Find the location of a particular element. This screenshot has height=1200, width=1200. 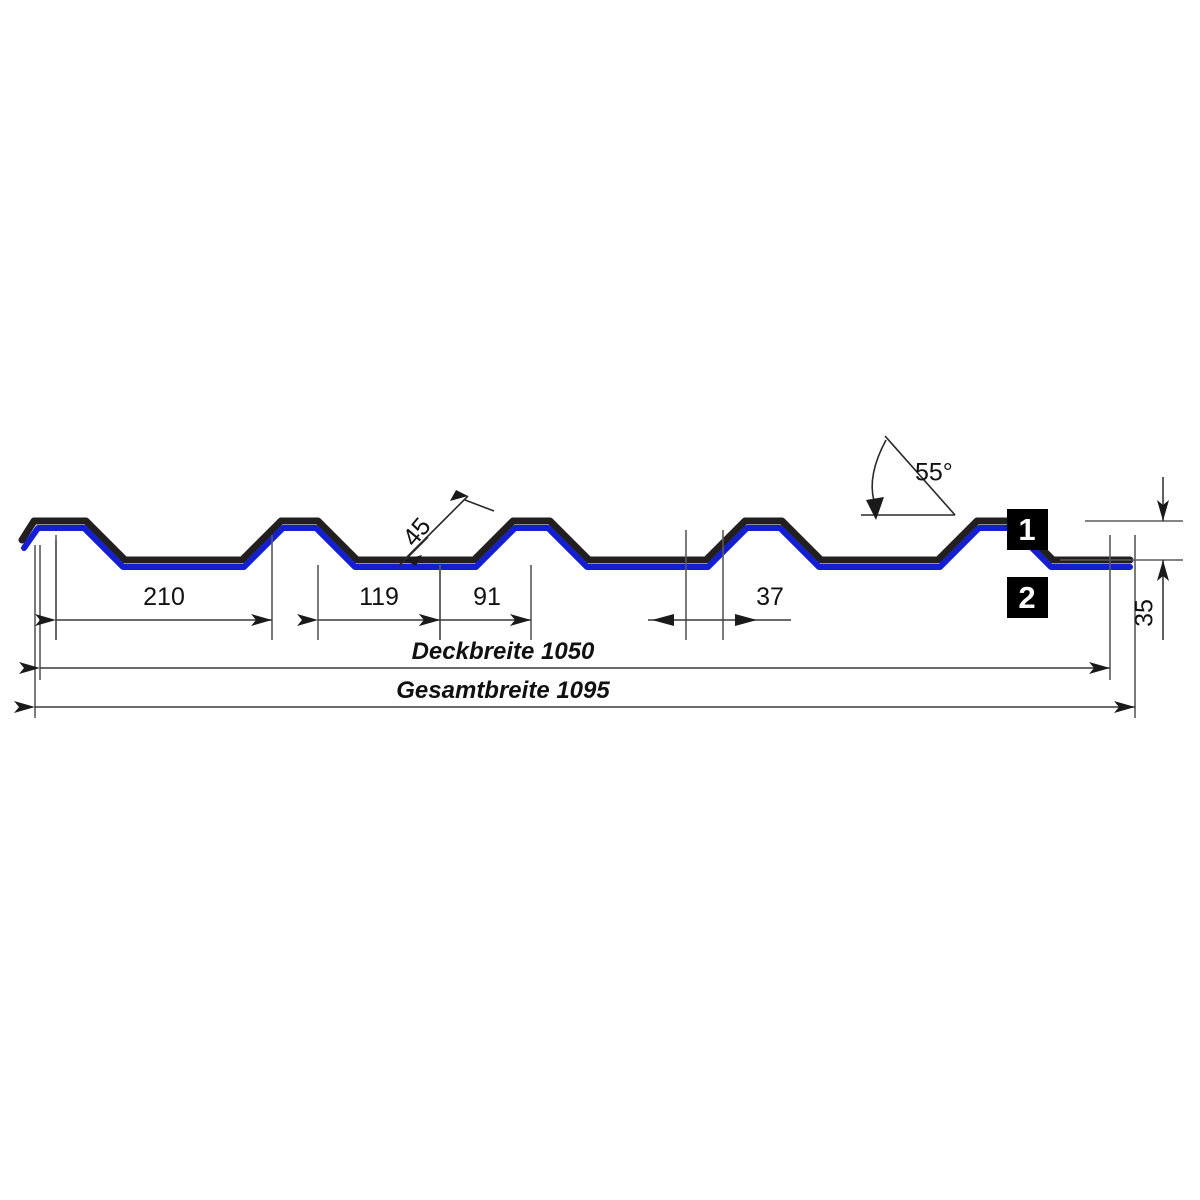

side-badge-top: 1 is located at coordinates (1027, 529).